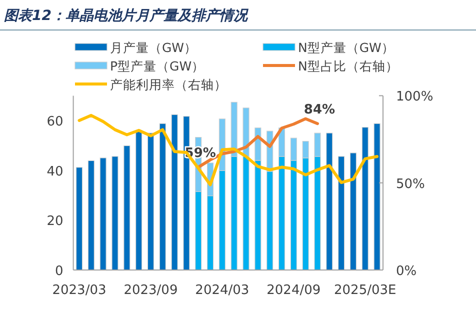 The image size is (476, 335). I want to click on legend-label: 产能利用率（右轴）, so click(168, 84).